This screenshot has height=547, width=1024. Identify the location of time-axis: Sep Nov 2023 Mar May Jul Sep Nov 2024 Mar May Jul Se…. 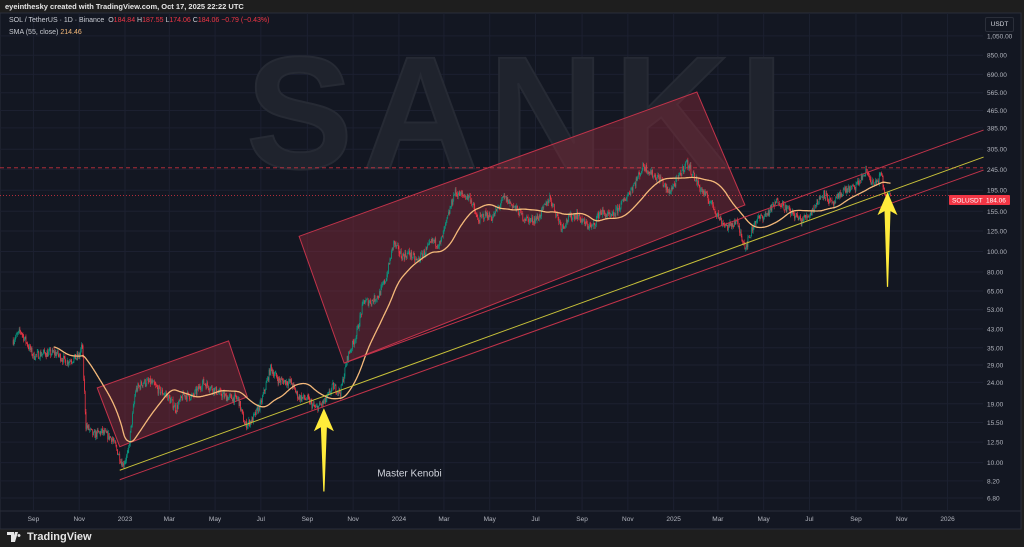
(510, 516).